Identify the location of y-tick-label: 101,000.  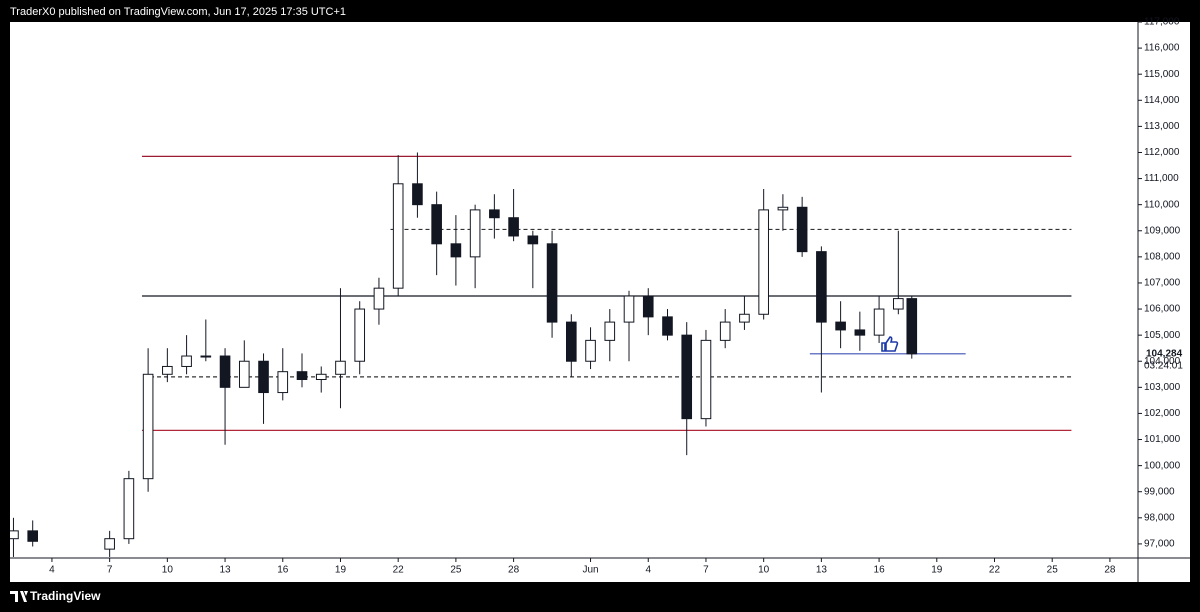
(1162, 439).